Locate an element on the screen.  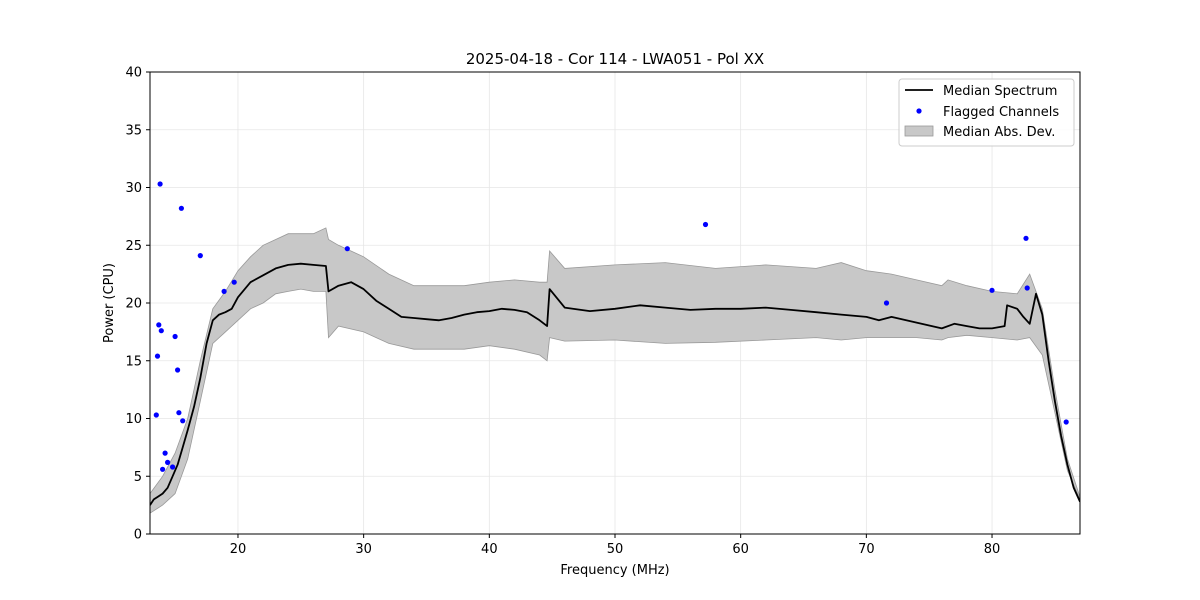
legend-label-flagged: Flagged Channels is located at coordinates (1001, 112).